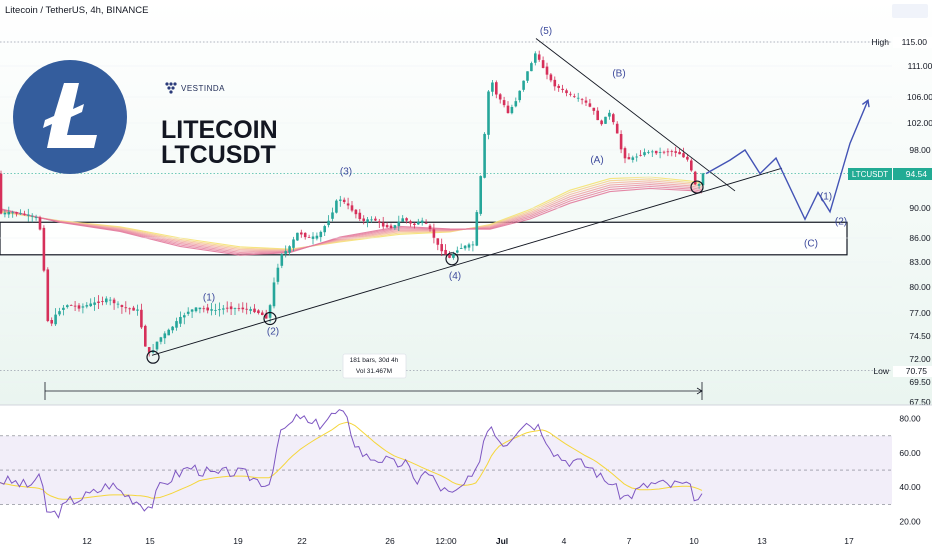  I want to click on price-tick-label: 74.50, so click(920, 336).